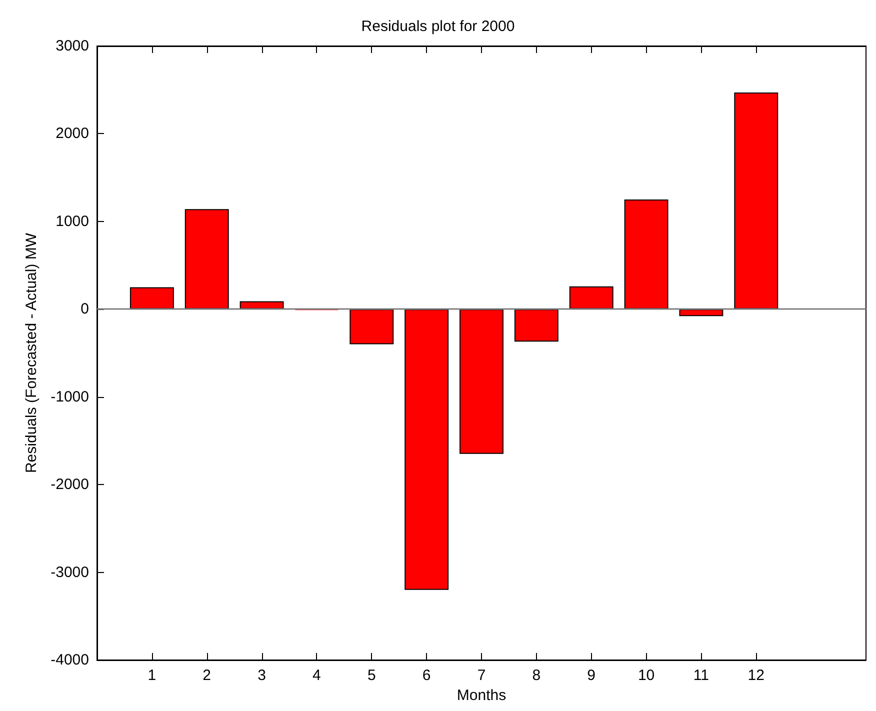 Image resolution: width=876 pixels, height=711 pixels. I want to click on chart-title: Residuals plot for 2000, so click(438, 26).